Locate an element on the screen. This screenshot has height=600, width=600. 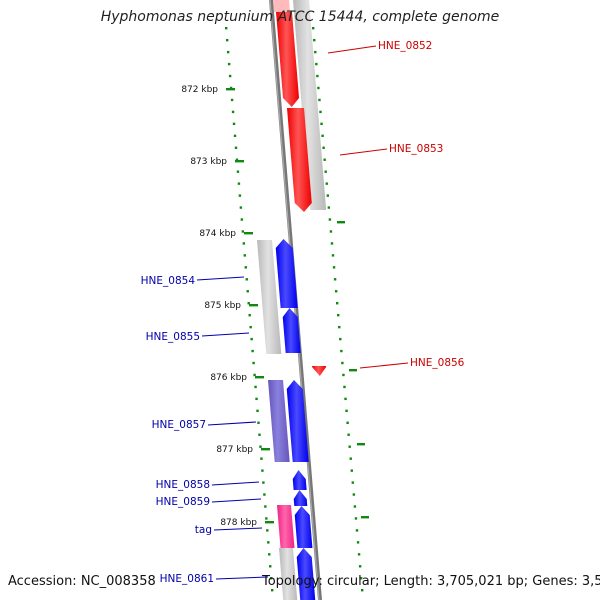
gene-reverse-faded is located at coordinates (281, 6).